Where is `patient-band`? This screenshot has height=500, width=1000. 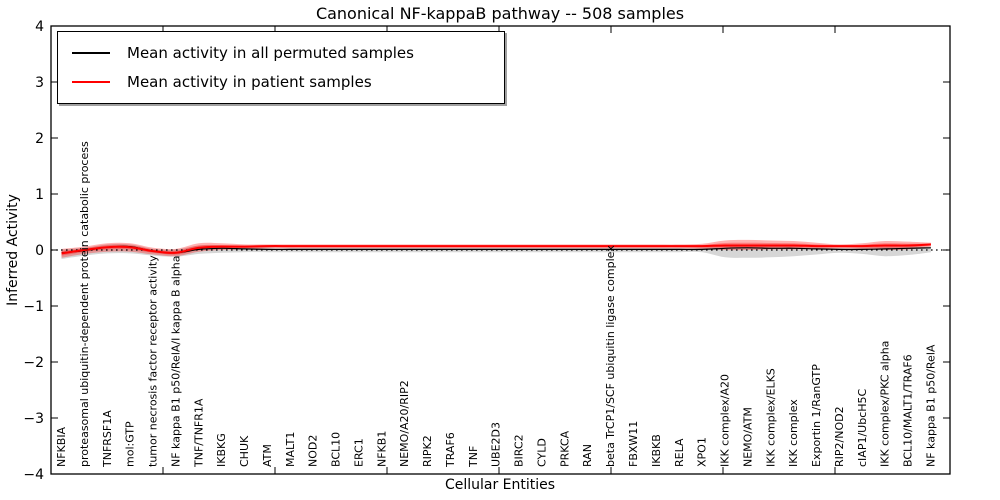 patient-band is located at coordinates (496, 248).